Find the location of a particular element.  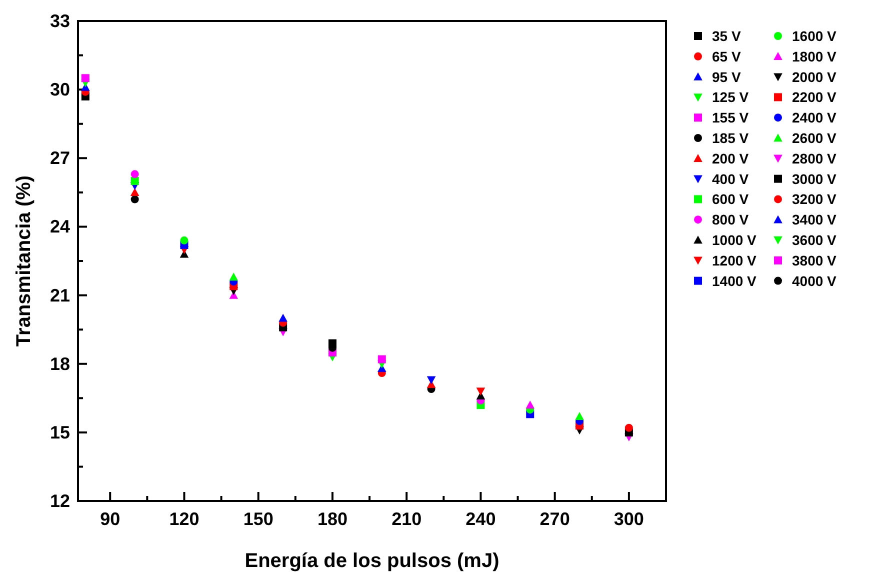

x-tick-label: 210 is located at coordinates (407, 519).